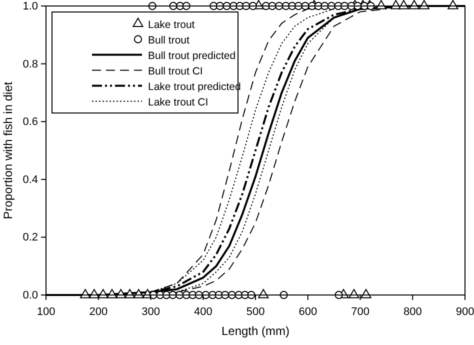 The height and width of the screenshot is (345, 474). Describe the element at coordinates (255, 331) in the screenshot. I see `x-axis-title: Length (mm)` at that location.